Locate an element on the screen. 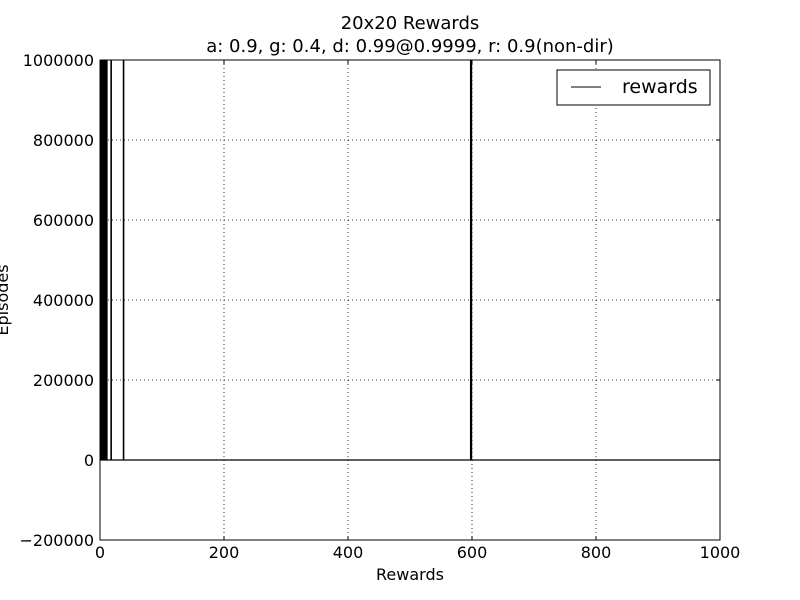 This screenshot has height=600, width=800. x-tick-label: 1000 is located at coordinates (720, 552).